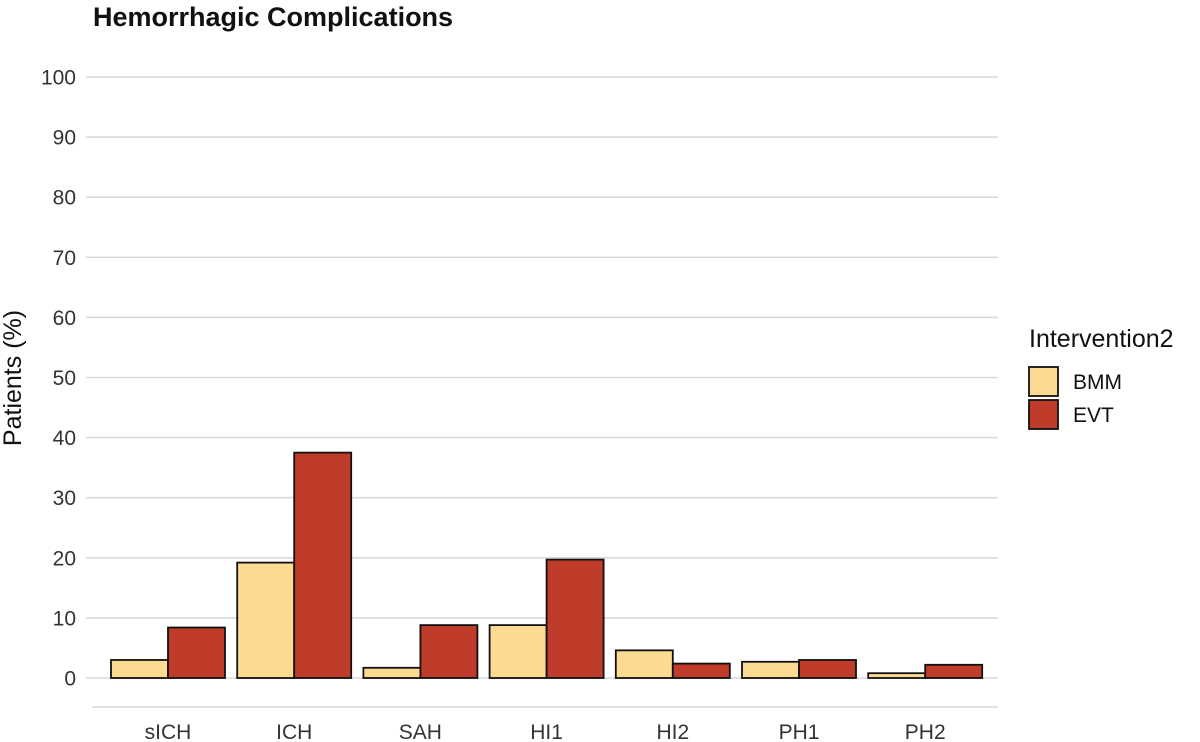 This screenshot has height=742, width=1200. I want to click on bar-evt-hi2, so click(701, 670).